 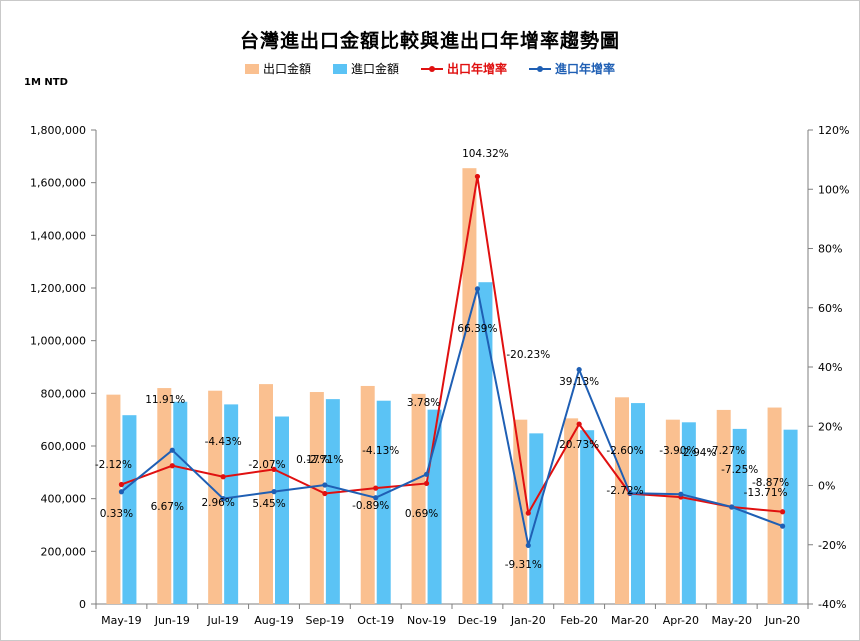 I want to click on legend-item: 出口年增率, so click(x=464, y=68).